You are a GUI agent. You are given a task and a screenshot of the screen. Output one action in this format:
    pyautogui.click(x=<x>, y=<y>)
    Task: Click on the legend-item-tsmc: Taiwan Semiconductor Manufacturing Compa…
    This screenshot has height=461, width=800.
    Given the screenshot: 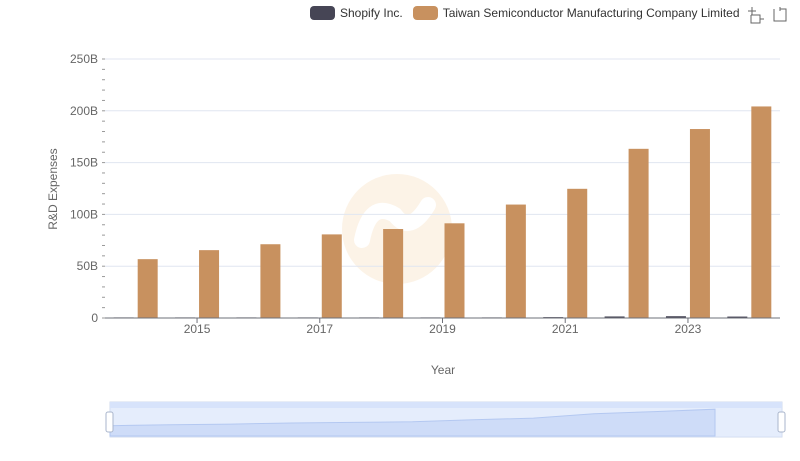 What is the action you would take?
    pyautogui.click(x=576, y=13)
    